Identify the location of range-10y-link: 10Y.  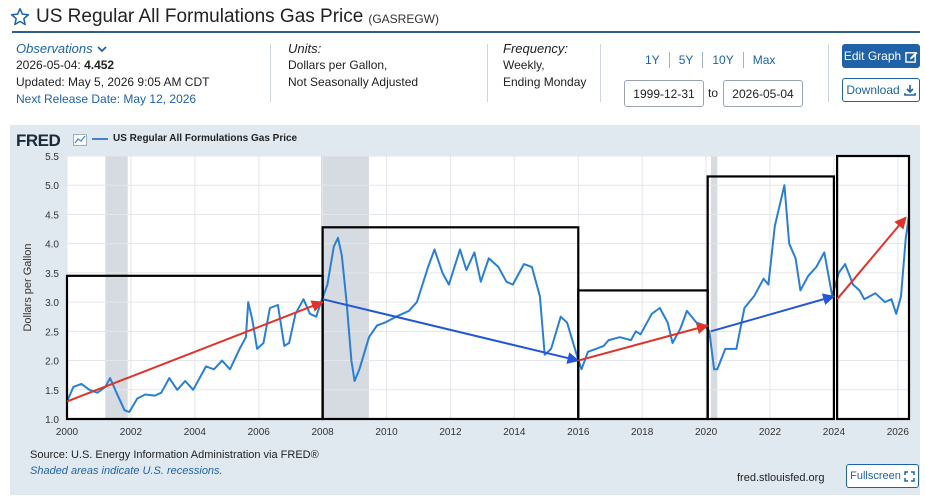
(723, 60).